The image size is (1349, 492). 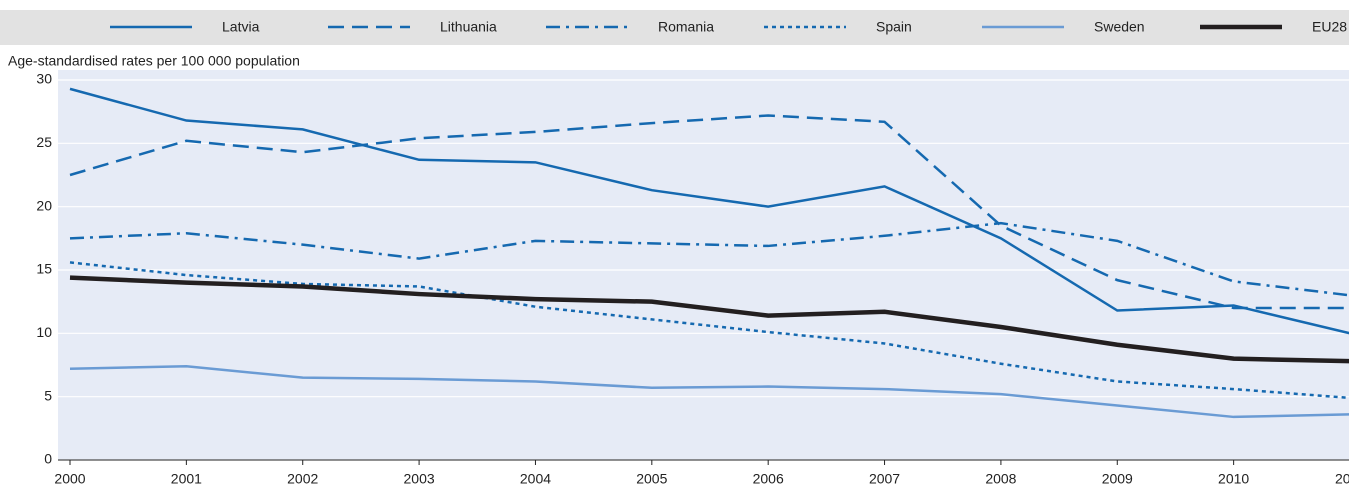 I want to click on legend-label: Sweden, so click(x=1119, y=27).